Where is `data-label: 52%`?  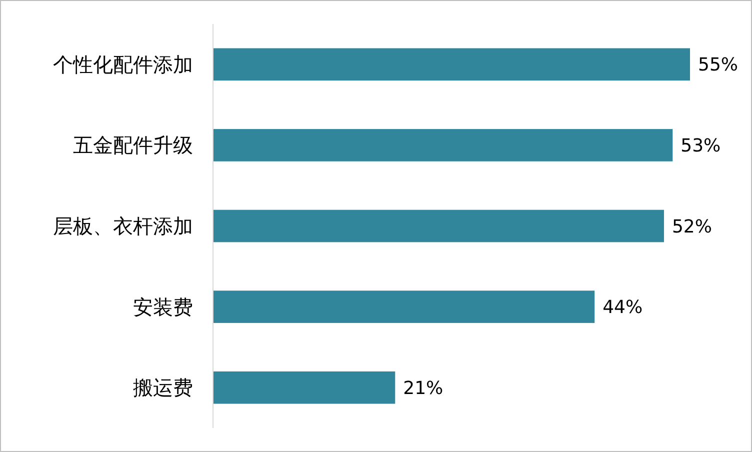 data-label: 52% is located at coordinates (692, 227).